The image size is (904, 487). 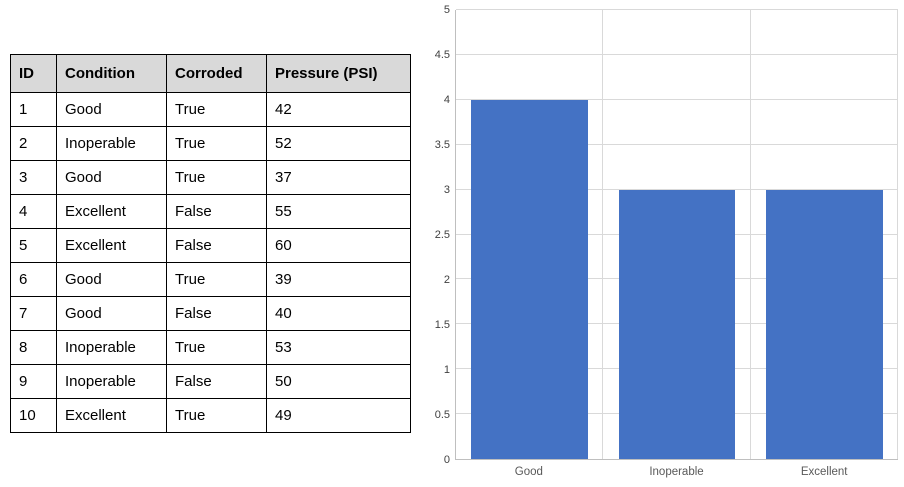 I want to click on cell-id: 4, so click(x=33, y=211).